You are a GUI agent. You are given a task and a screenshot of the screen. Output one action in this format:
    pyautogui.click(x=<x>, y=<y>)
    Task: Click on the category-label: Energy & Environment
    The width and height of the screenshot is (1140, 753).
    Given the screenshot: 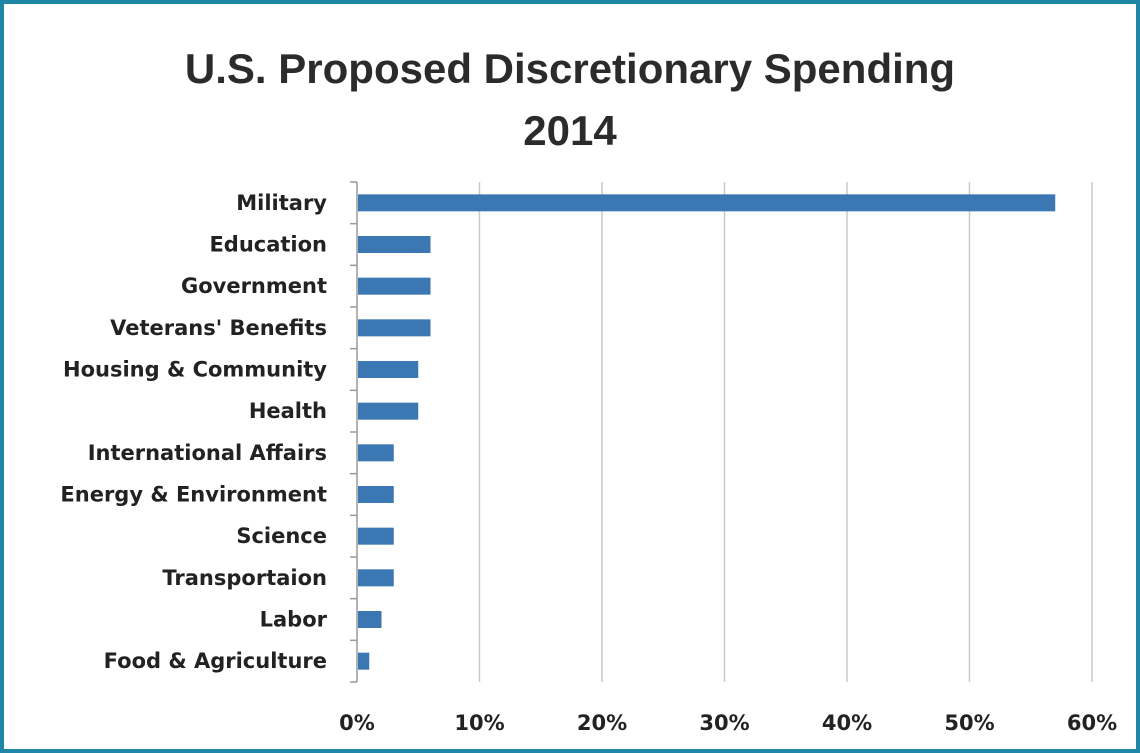 What is the action you would take?
    pyautogui.click(x=193, y=495)
    